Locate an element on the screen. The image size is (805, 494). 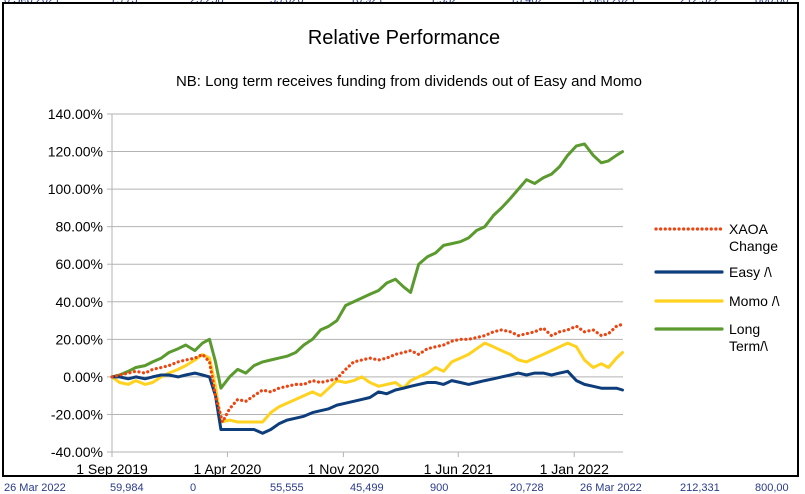
legend-label: Momo /\ is located at coordinates (754, 301).